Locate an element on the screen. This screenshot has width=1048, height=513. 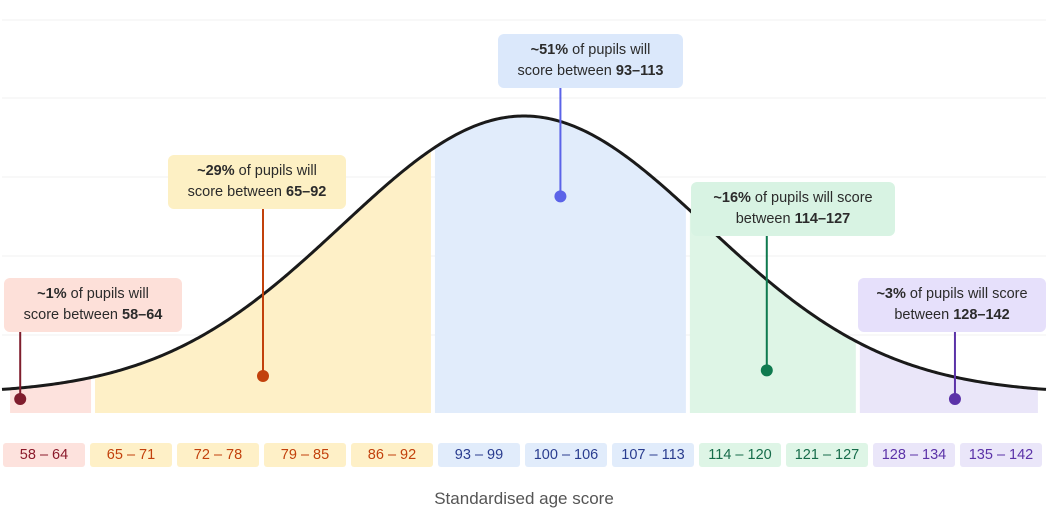
x-bin-label: 114 – 120 is located at coordinates (740, 455).